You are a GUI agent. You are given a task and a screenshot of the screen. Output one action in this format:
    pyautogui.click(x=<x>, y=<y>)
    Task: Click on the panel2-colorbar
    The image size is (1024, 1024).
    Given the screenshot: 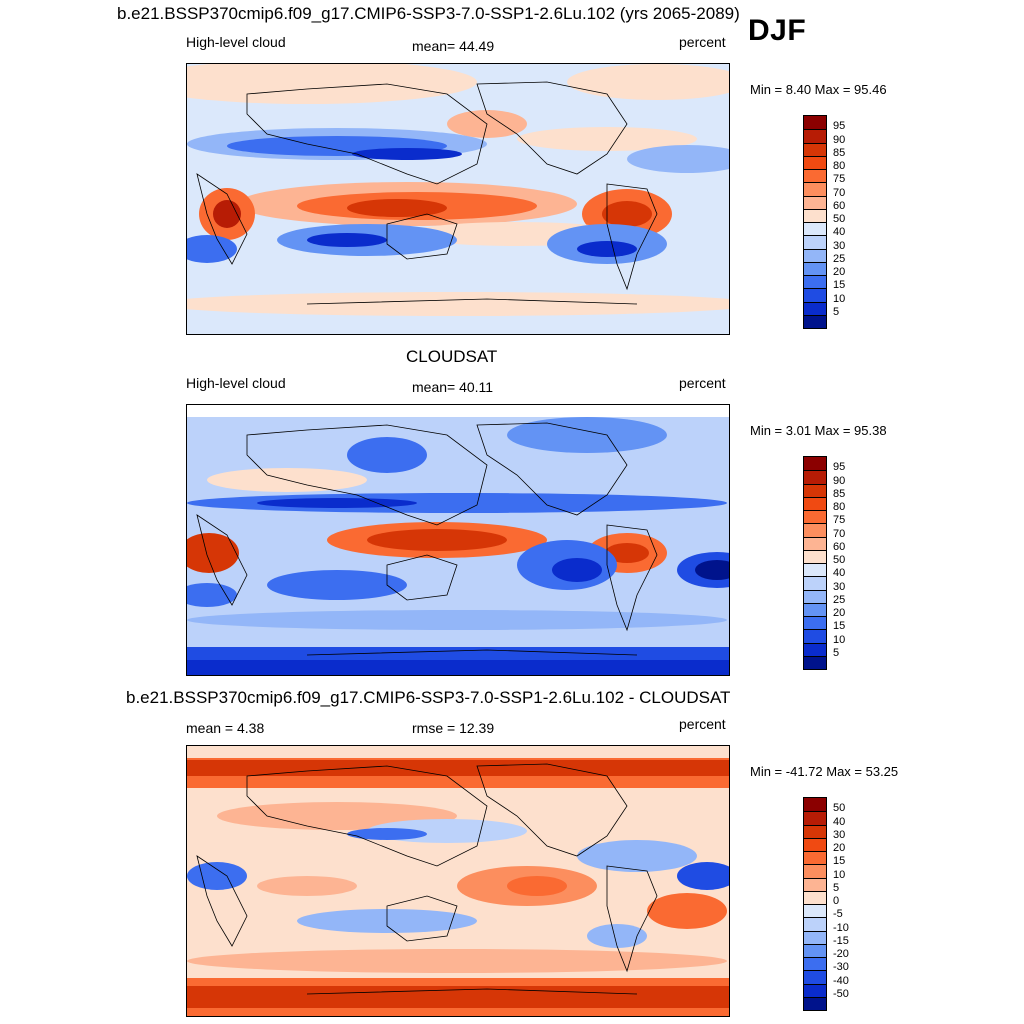 What is the action you would take?
    pyautogui.click(x=815, y=563)
    